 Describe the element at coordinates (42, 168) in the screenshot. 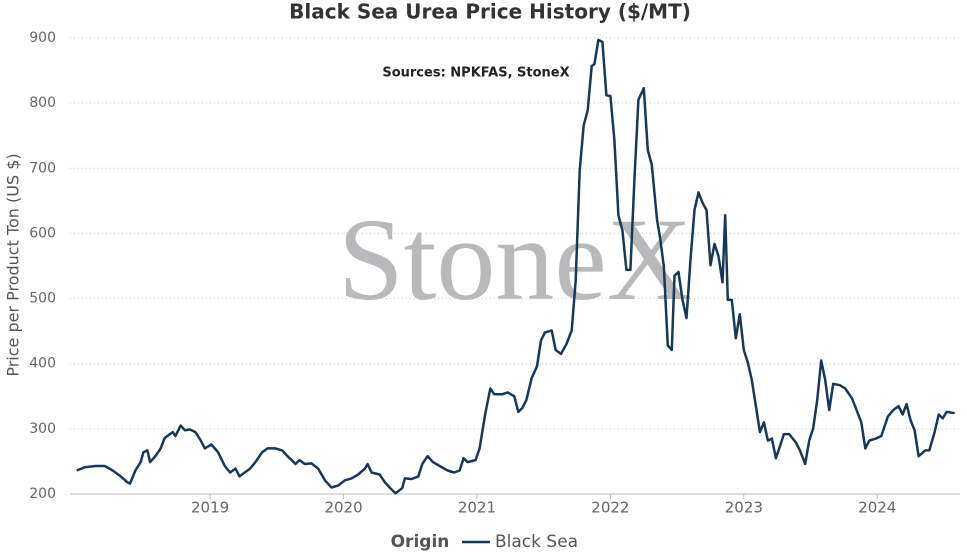

I see `y-tick-label: 700` at that location.